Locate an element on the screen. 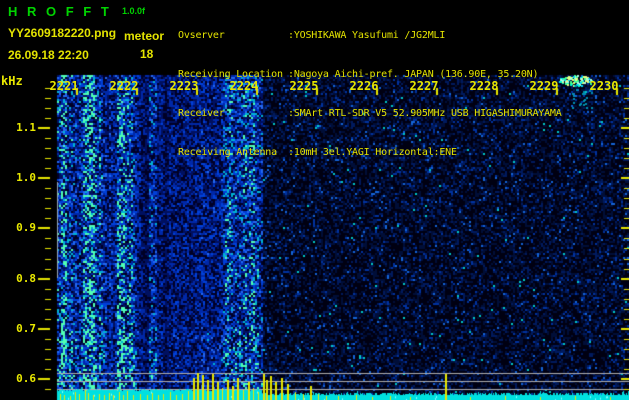  info-label: Receiving Antenna is located at coordinates (227, 152).